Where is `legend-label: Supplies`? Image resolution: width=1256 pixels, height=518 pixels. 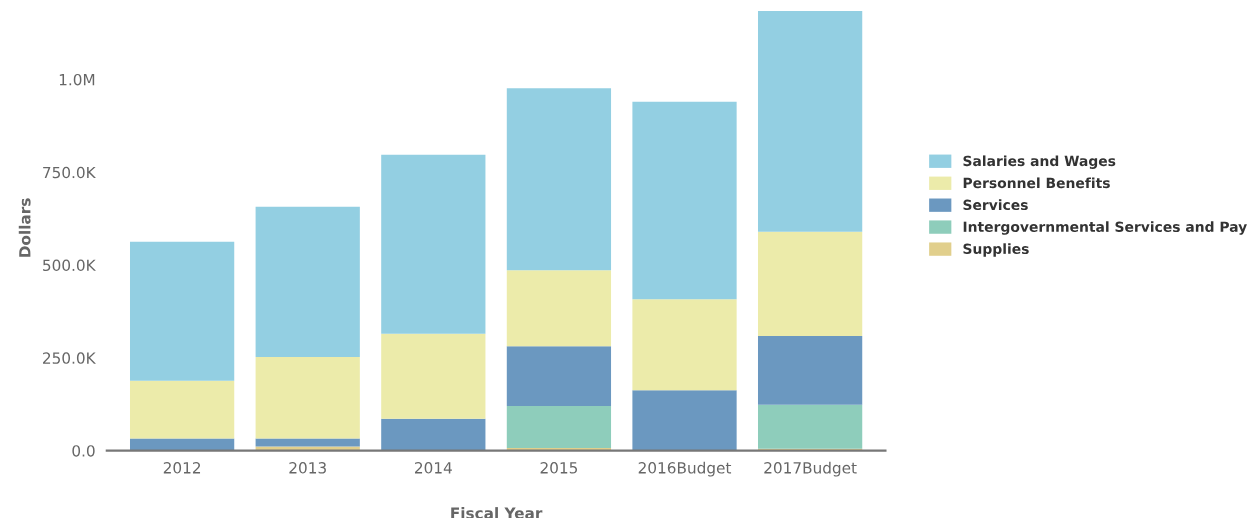
legend-label: Supplies is located at coordinates (996, 250).